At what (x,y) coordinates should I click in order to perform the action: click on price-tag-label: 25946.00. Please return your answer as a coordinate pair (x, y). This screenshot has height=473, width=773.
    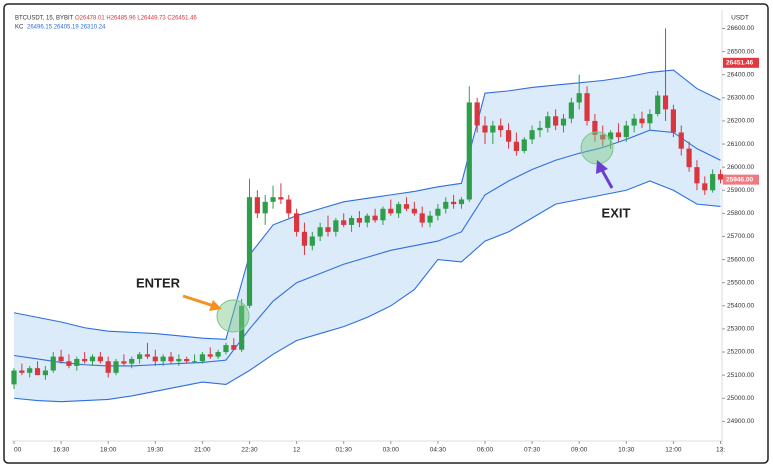
    Looking at the image, I should click on (739, 179).